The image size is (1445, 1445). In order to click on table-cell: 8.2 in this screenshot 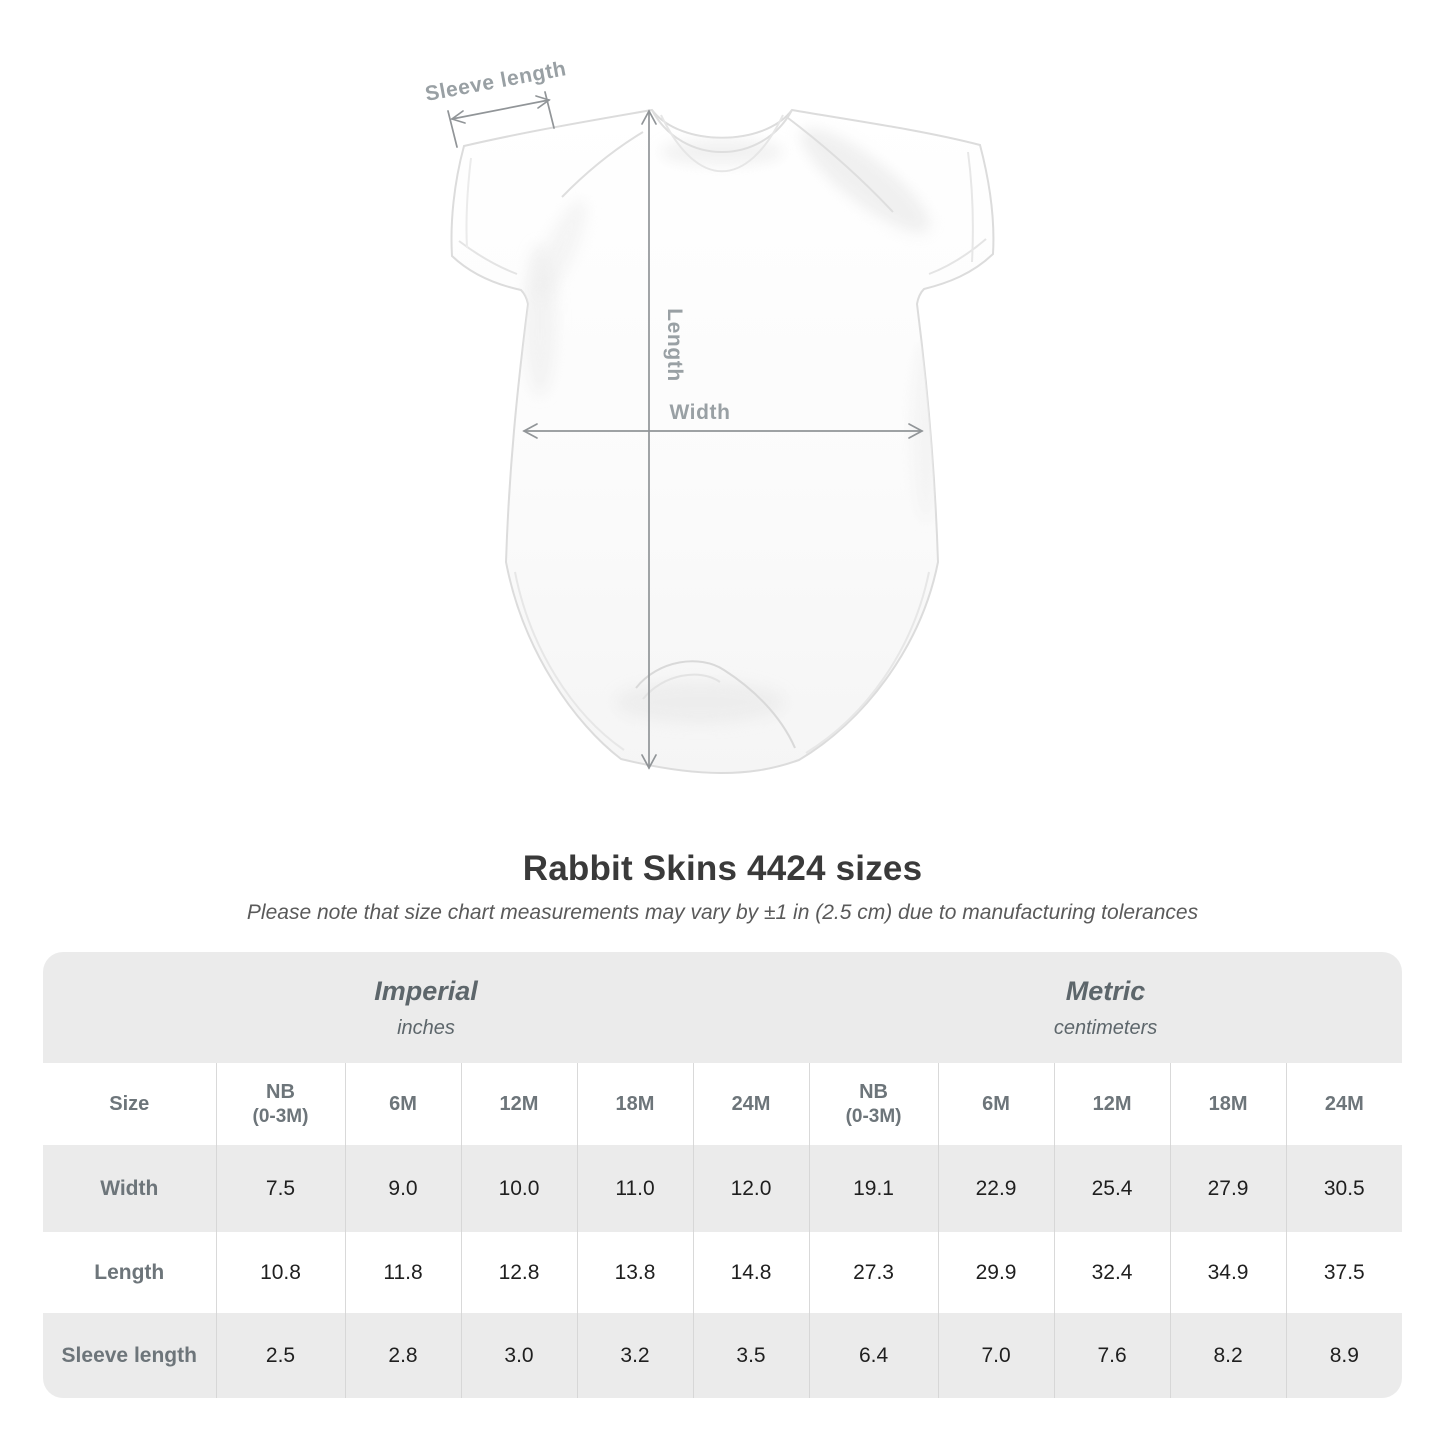, I will do `click(1228, 1355)`.